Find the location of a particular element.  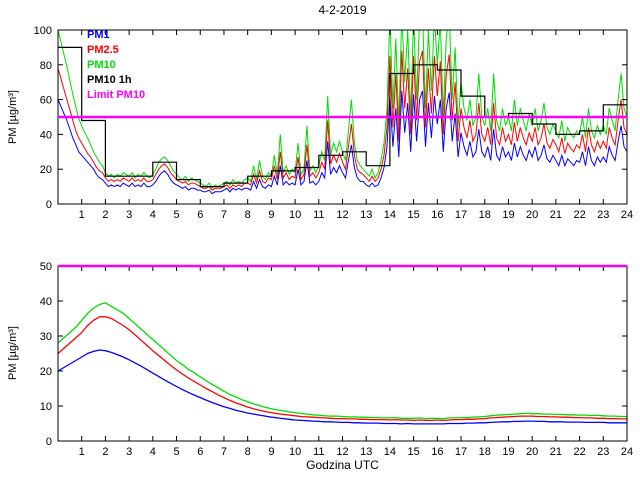

y-tick-label: 50 is located at coordinates (46, 267).